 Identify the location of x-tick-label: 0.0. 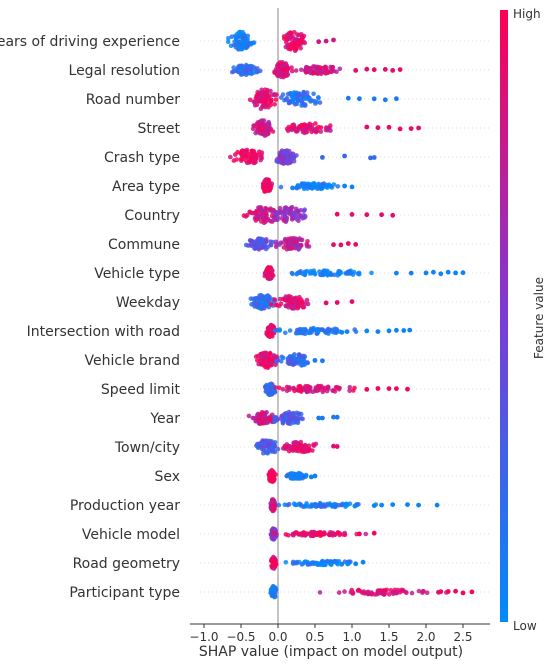
(277, 637).